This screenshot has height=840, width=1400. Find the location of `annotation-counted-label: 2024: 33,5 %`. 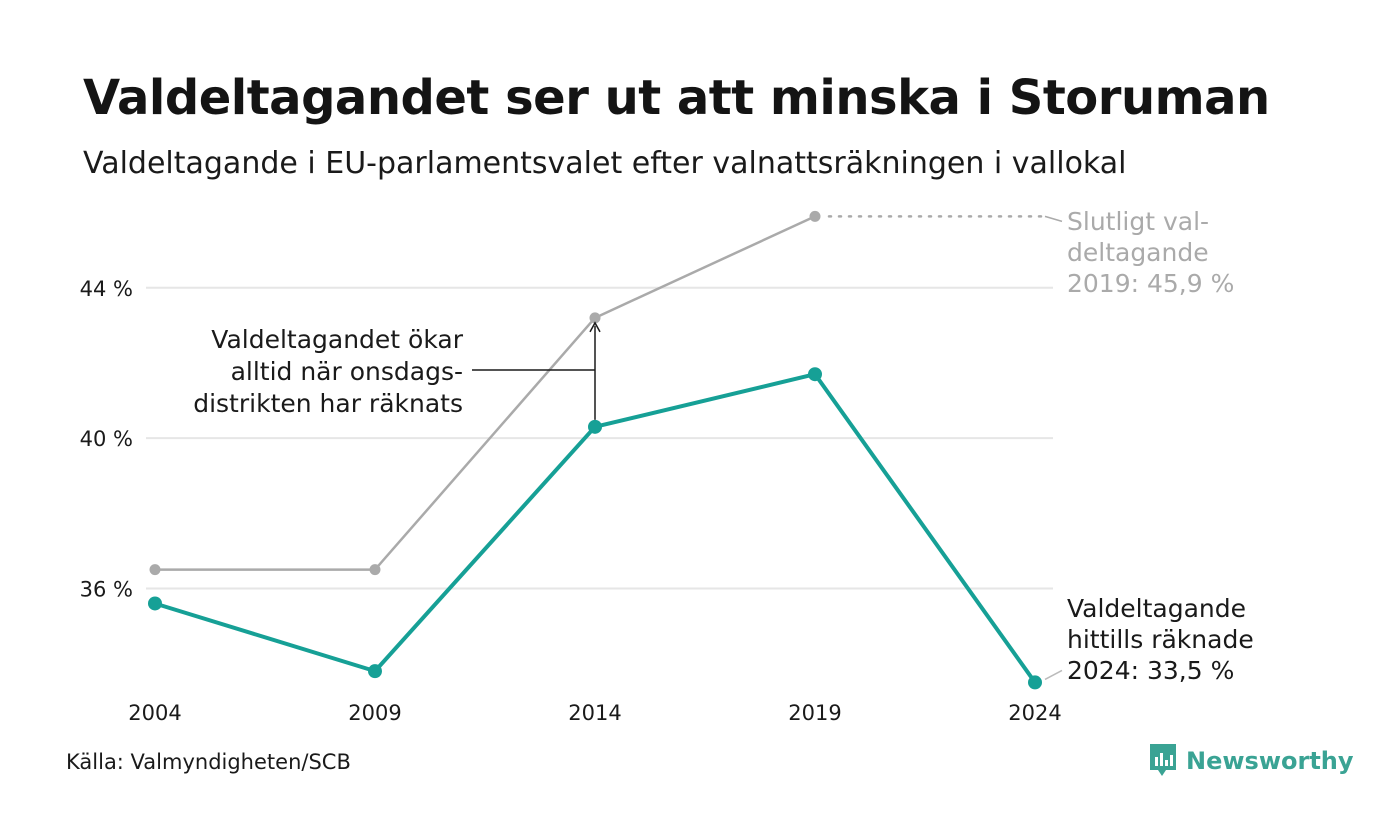

annotation-counted-label: 2024: 33,5 % is located at coordinates (1150, 670).